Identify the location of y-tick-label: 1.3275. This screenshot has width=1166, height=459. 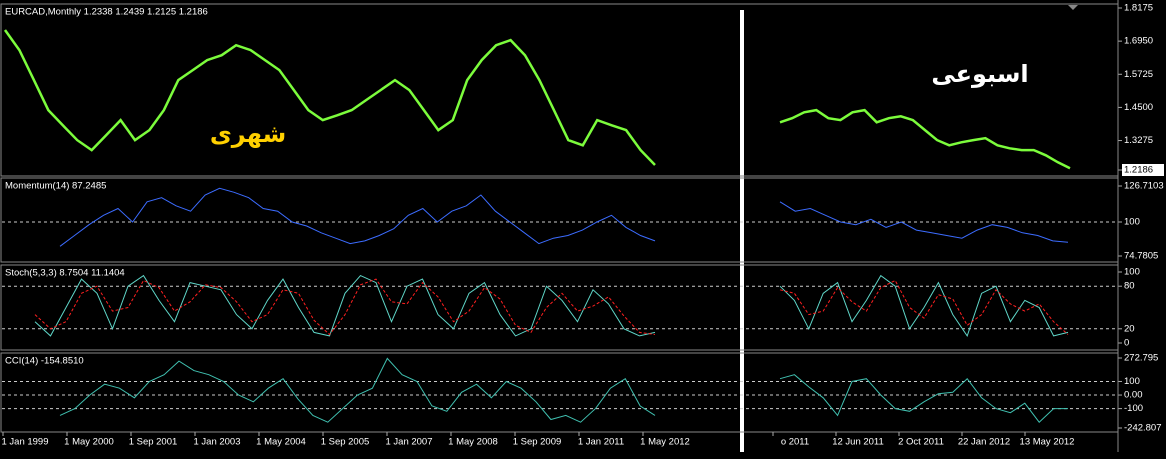
(1138, 140).